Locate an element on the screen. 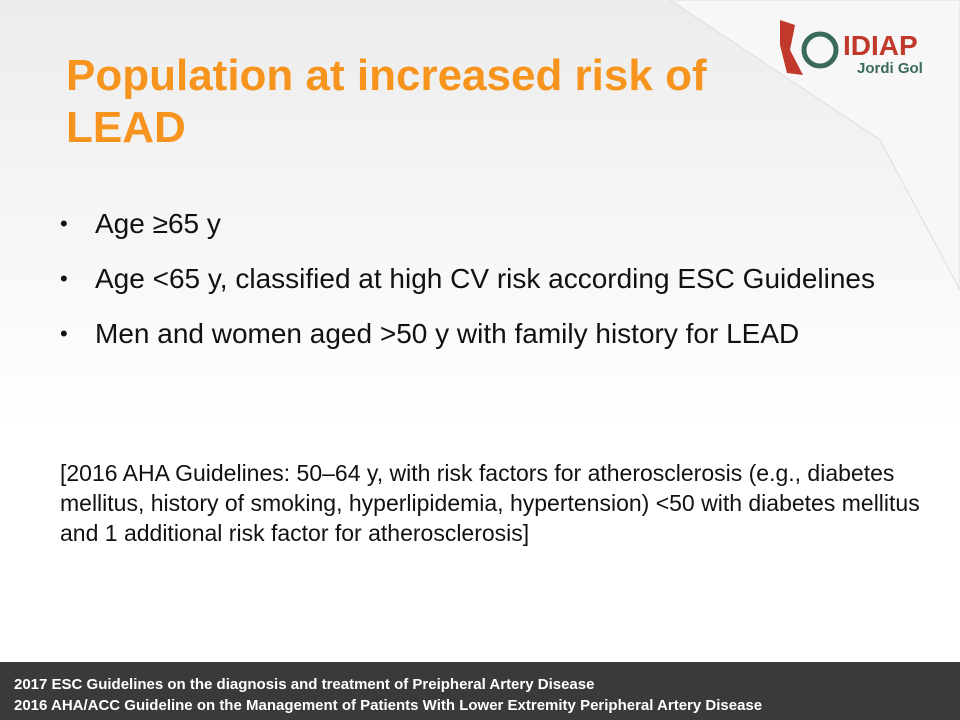  title: Population at increased risk of LEAD is located at coordinates (386, 101).